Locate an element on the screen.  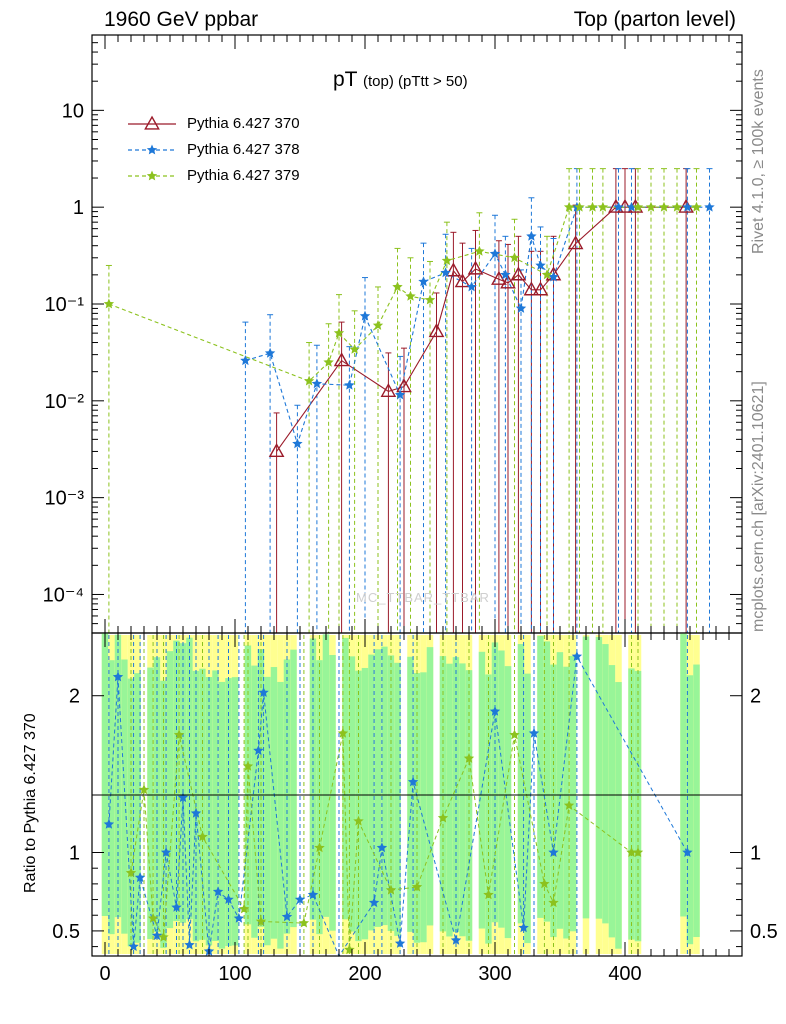
ratio-y-axis-label: Ratio to Pythia 6.427 370 is located at coordinates (30, 803).